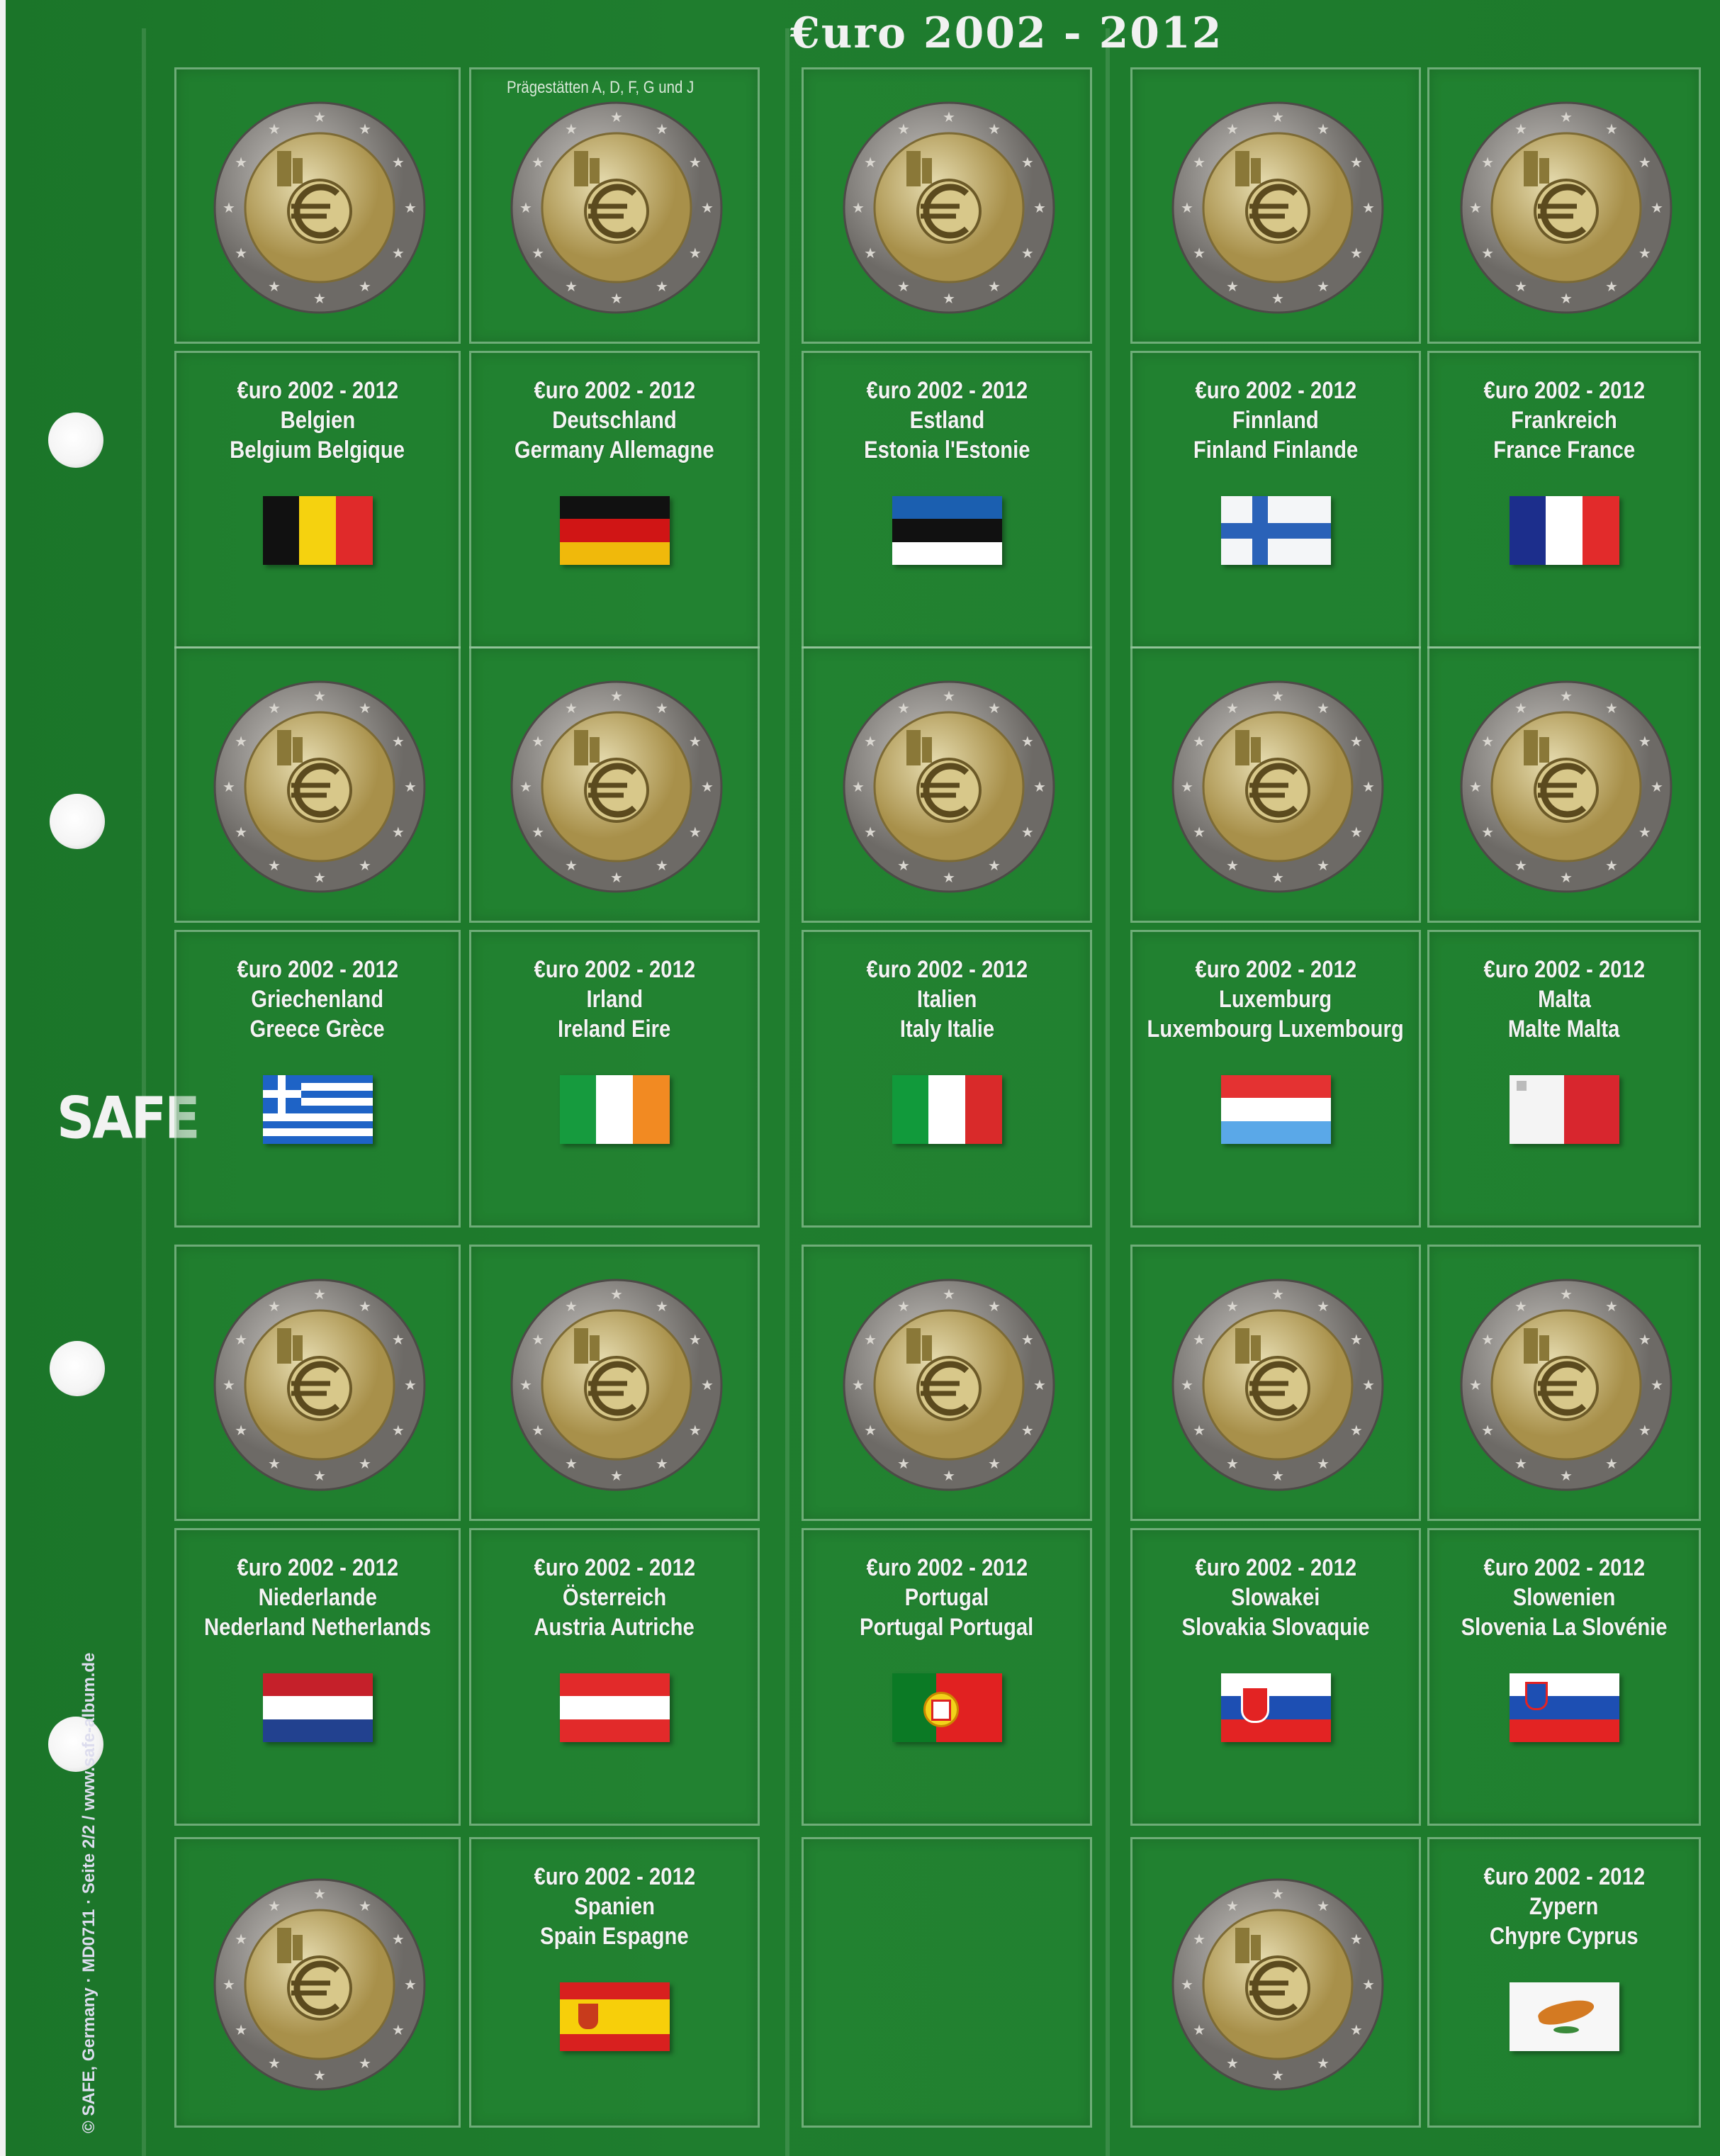 Image resolution: width=1720 pixels, height=2156 pixels. What do you see at coordinates (1564, 1627) in the screenshot?
I see `country-name-intl: Slovenia La Slovénie` at bounding box center [1564, 1627].